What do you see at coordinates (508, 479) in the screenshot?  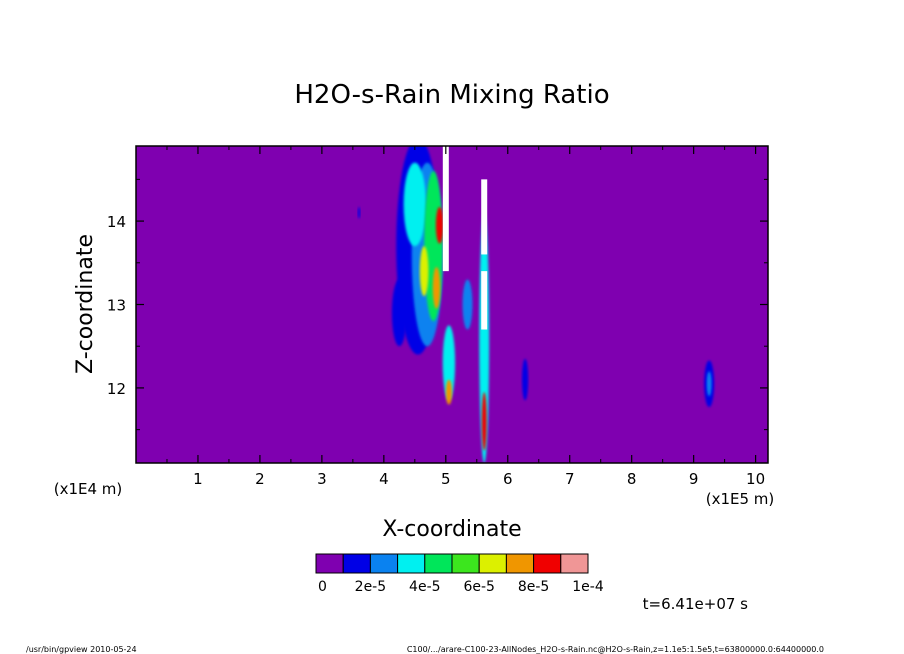 I see `x-tick-label-6: 6` at bounding box center [508, 479].